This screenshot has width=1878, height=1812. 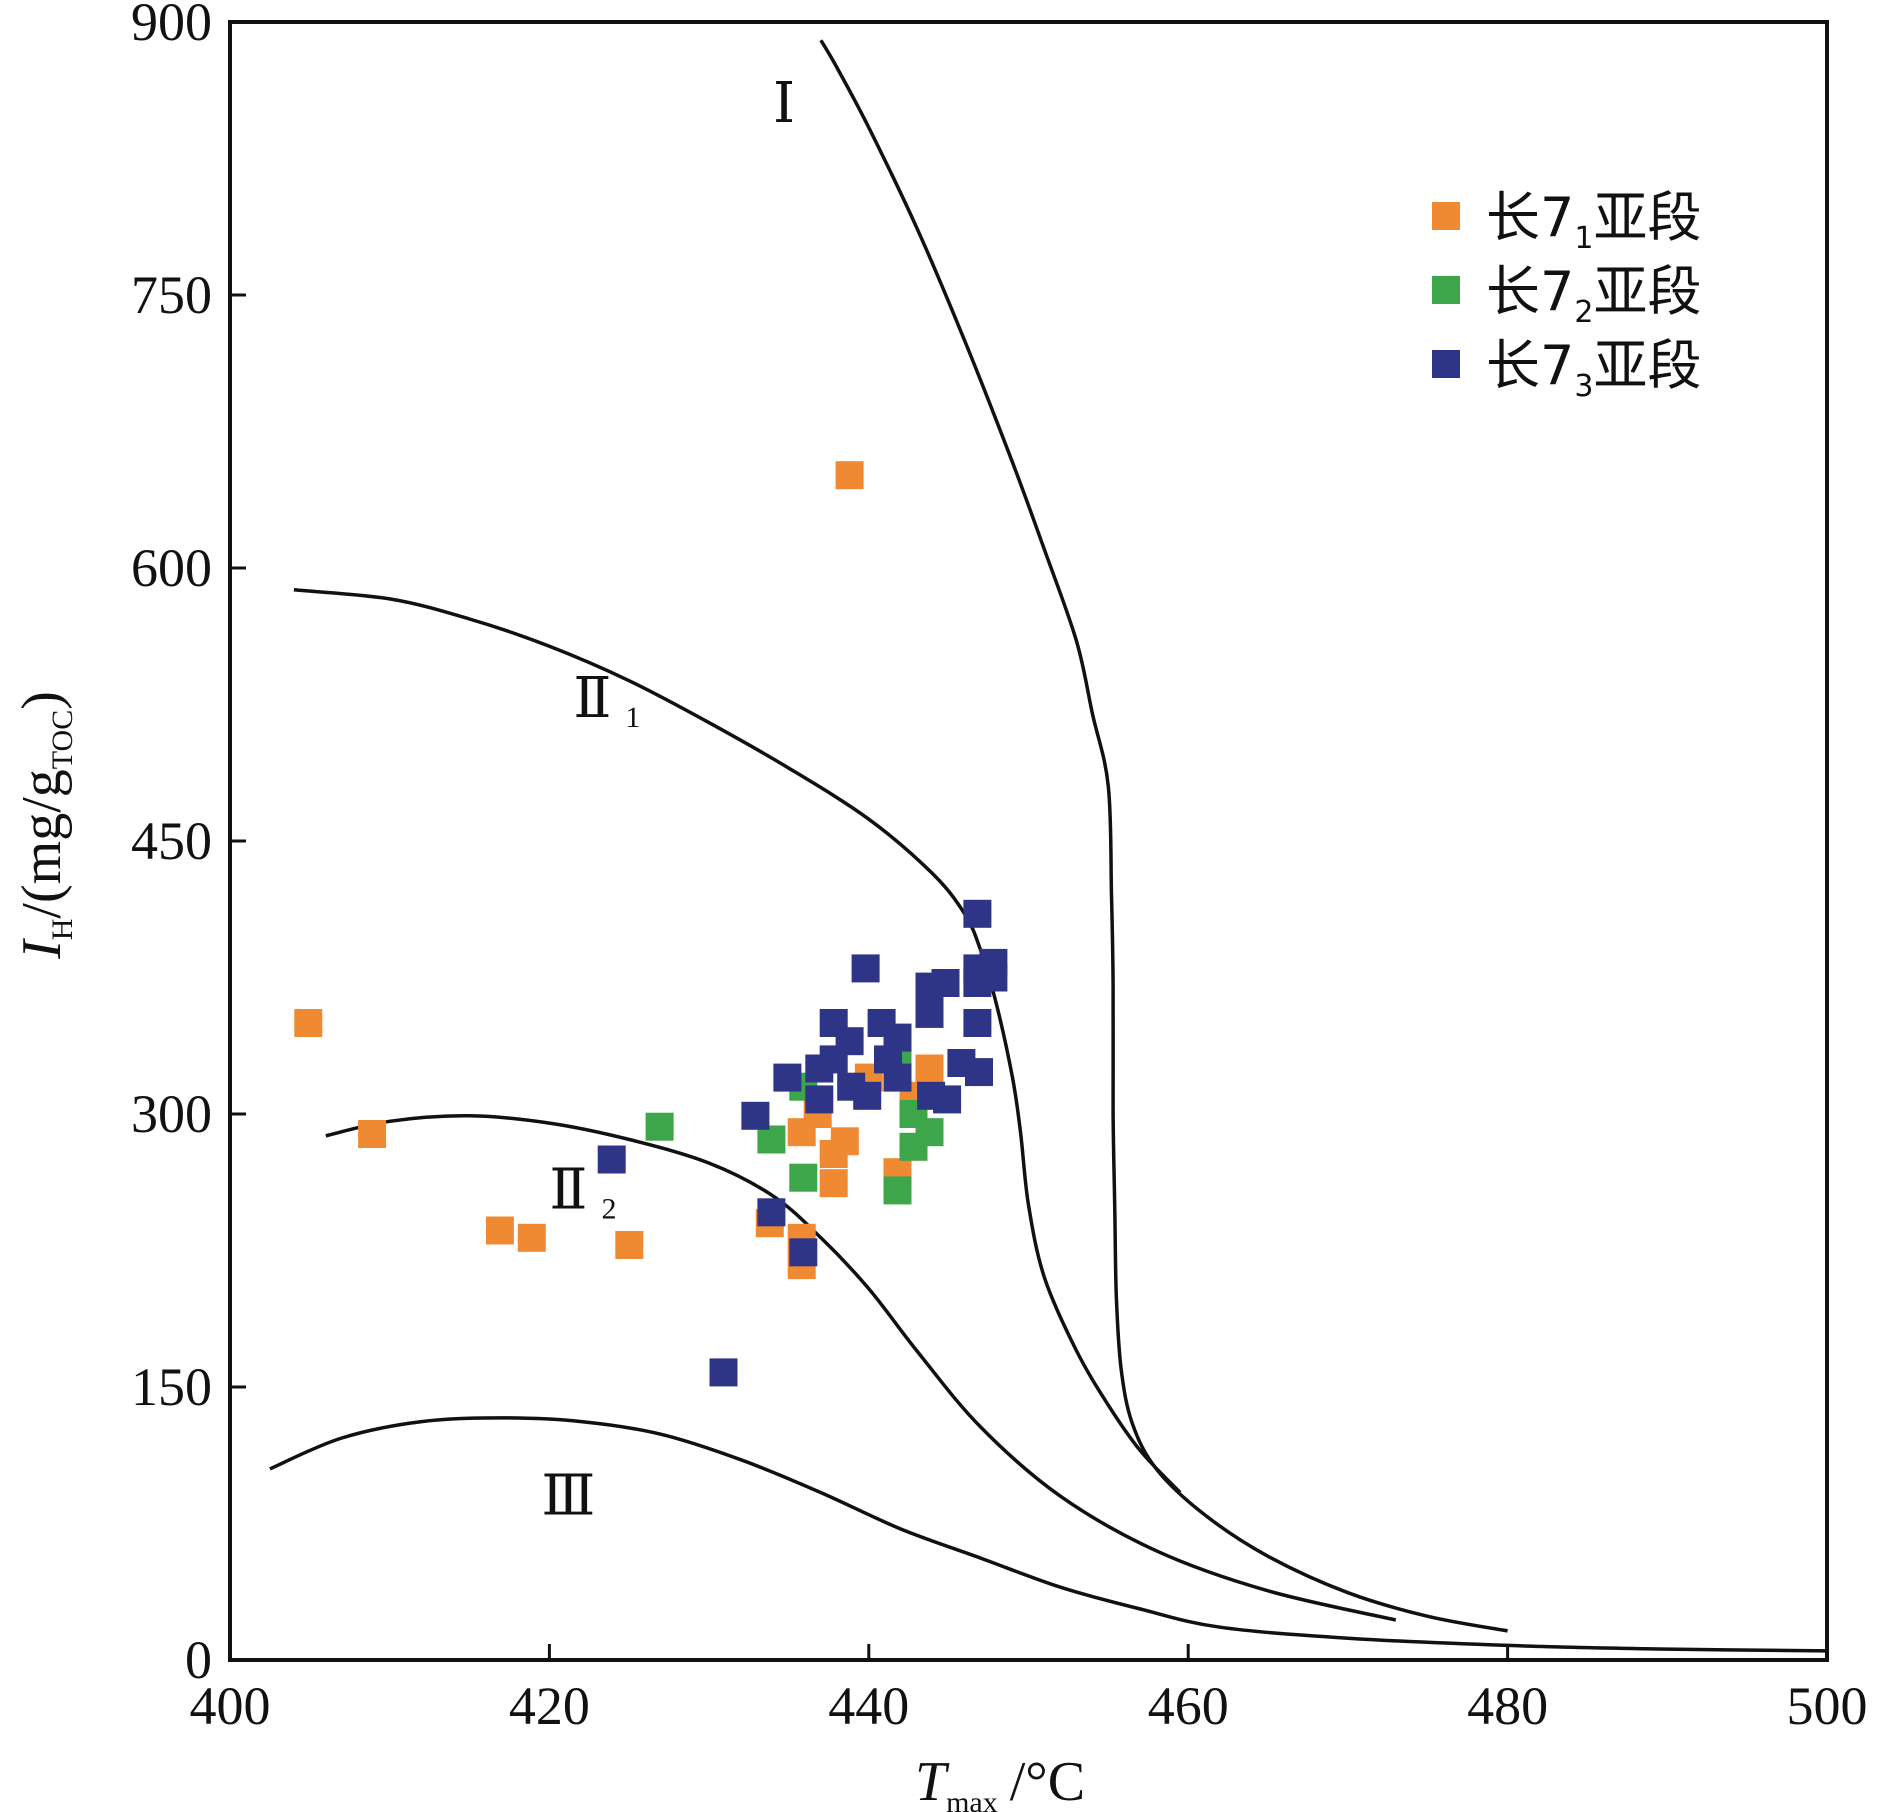 What do you see at coordinates (568, 1496) in the screenshot?
I see `region-label-4: Ⅲ` at bounding box center [568, 1496].